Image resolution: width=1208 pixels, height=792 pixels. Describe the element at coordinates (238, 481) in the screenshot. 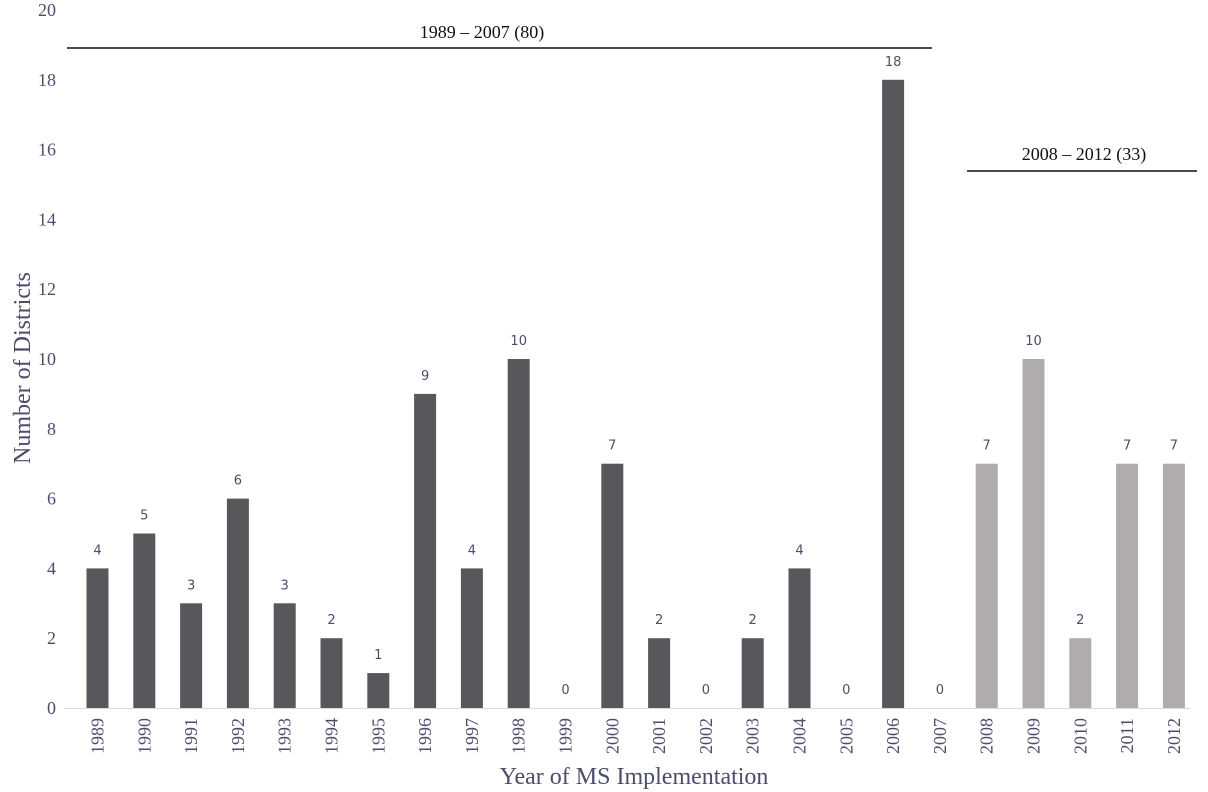

I see `data-label: 6` at that location.